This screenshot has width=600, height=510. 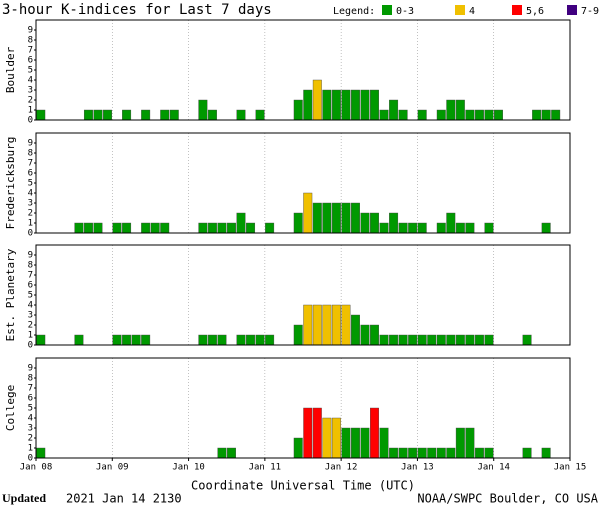 What do you see at coordinates (10, 69) in the screenshot?
I see `y-axis-label: Boulder` at bounding box center [10, 69].